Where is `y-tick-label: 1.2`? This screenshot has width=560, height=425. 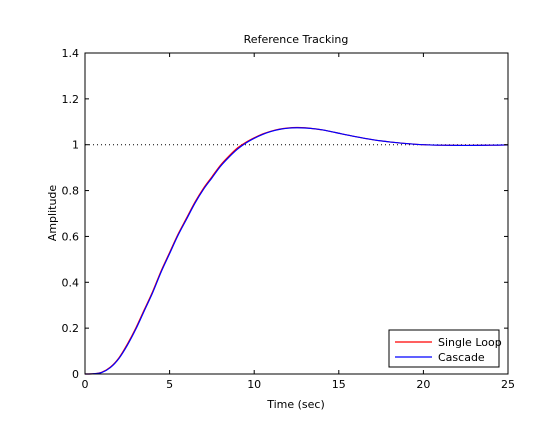
y-tick-label: 1.2 is located at coordinates (71, 99).